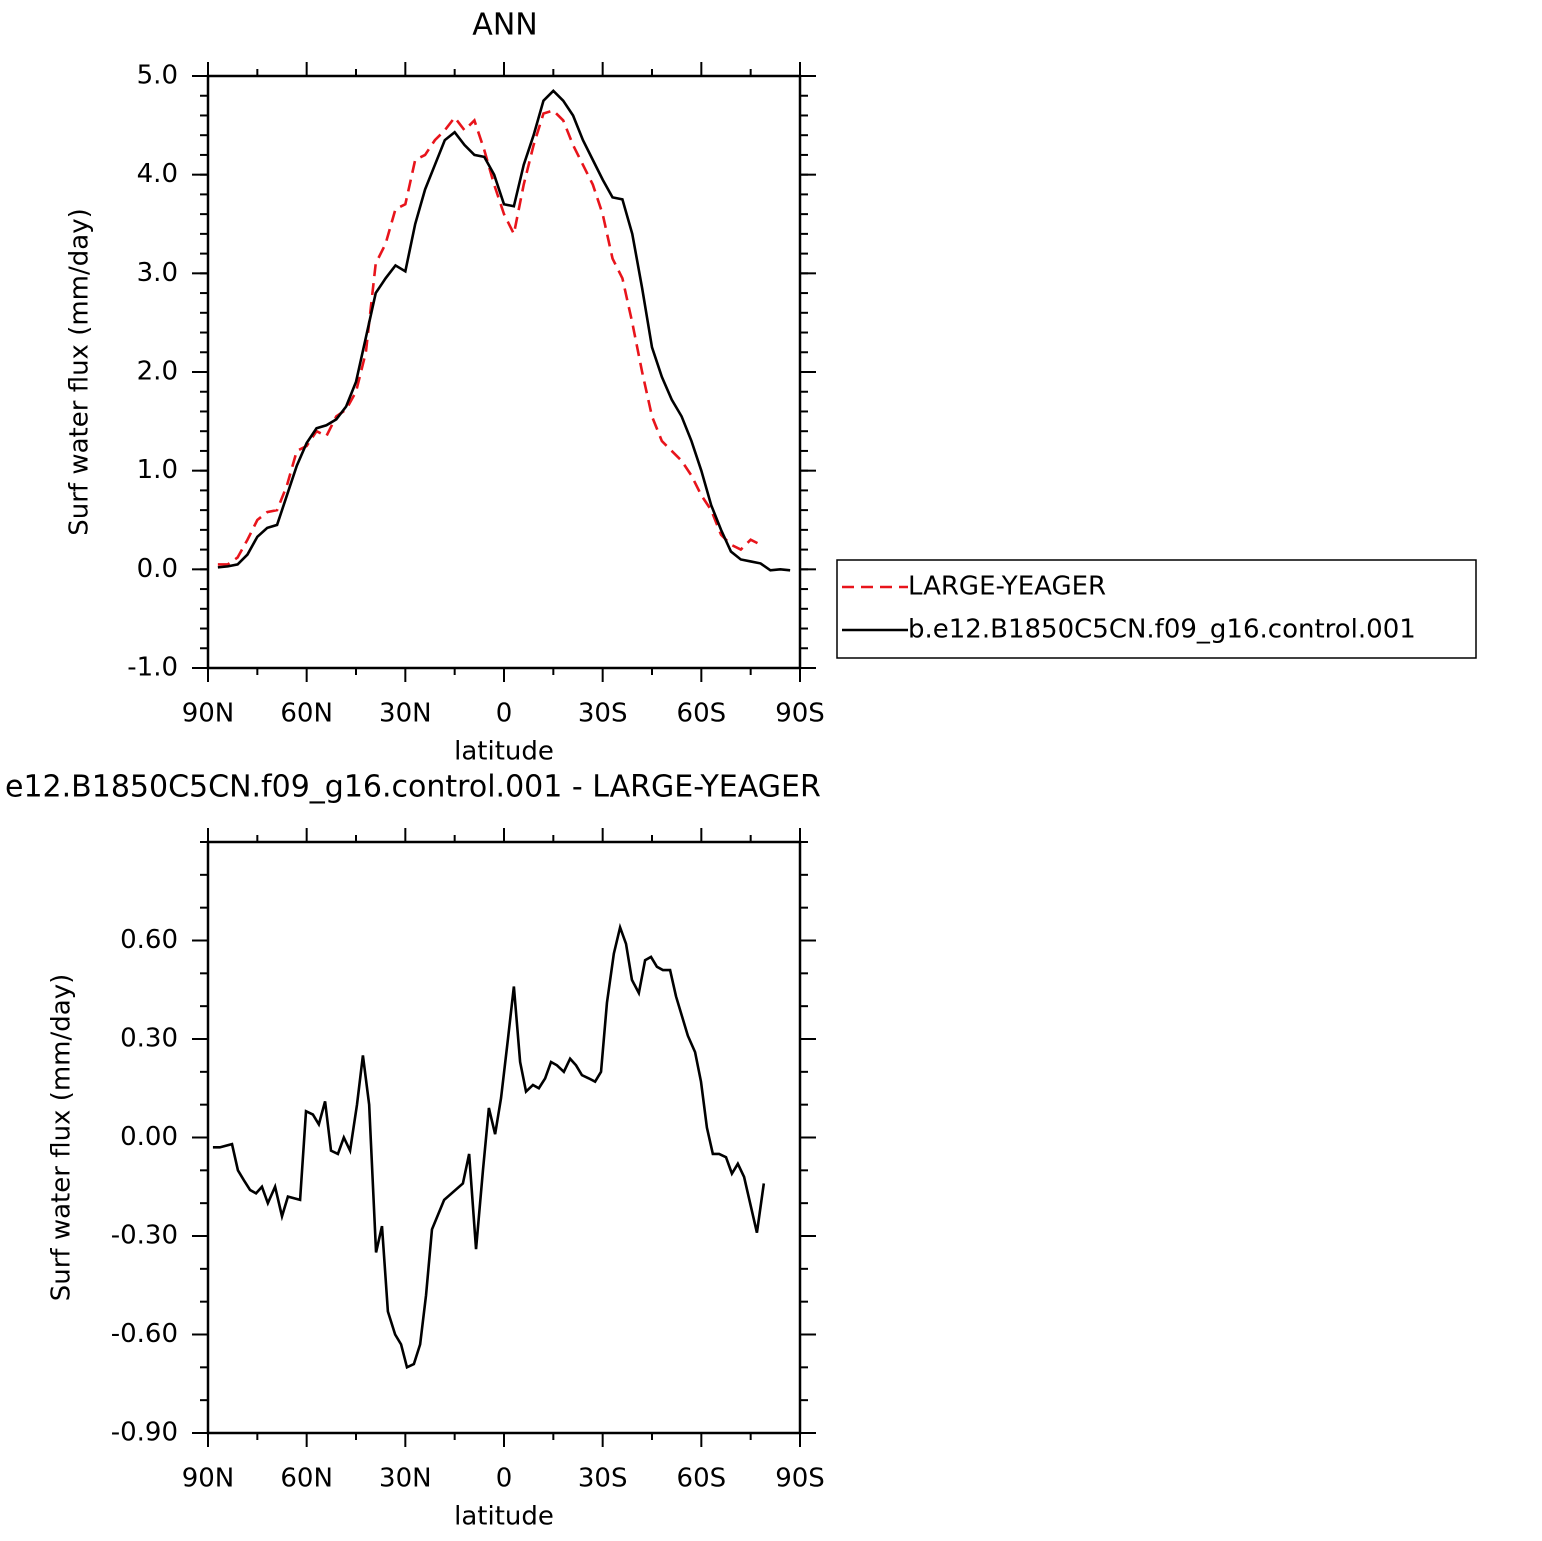 Image resolution: width=1542 pixels, height=1541 pixels. Describe the element at coordinates (149, 1039) in the screenshot. I see `y-tick-label: 0.30` at that location.